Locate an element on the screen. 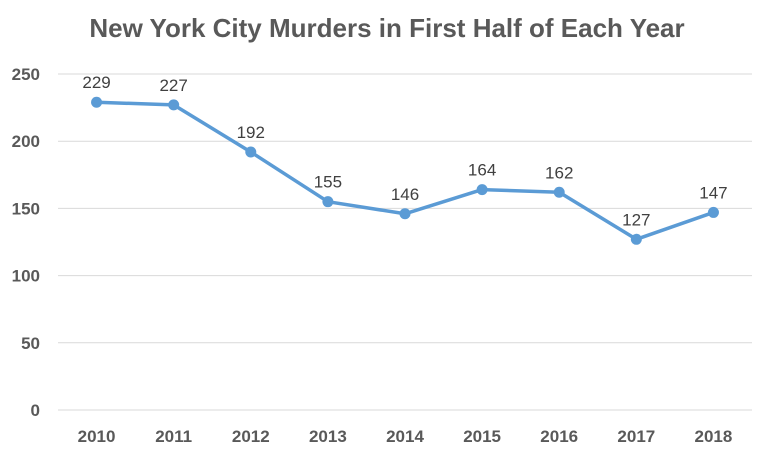  data-label: 127 is located at coordinates (636, 219).